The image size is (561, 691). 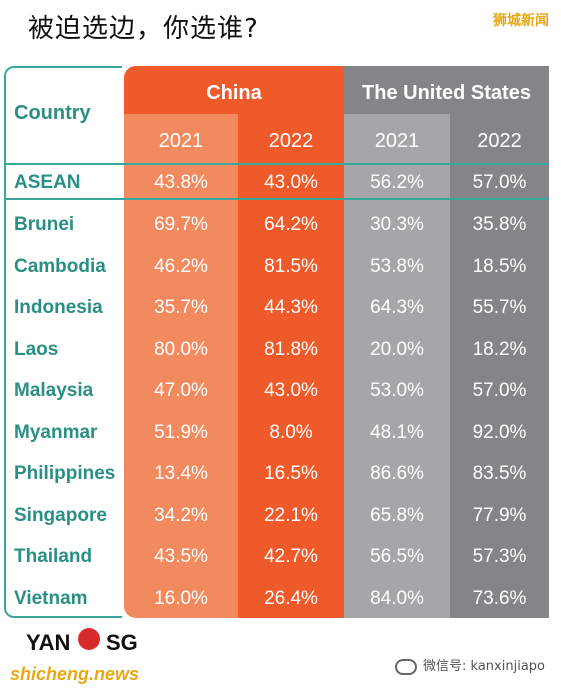 I want to click on table-cell: 55.7%, so click(x=499, y=307).